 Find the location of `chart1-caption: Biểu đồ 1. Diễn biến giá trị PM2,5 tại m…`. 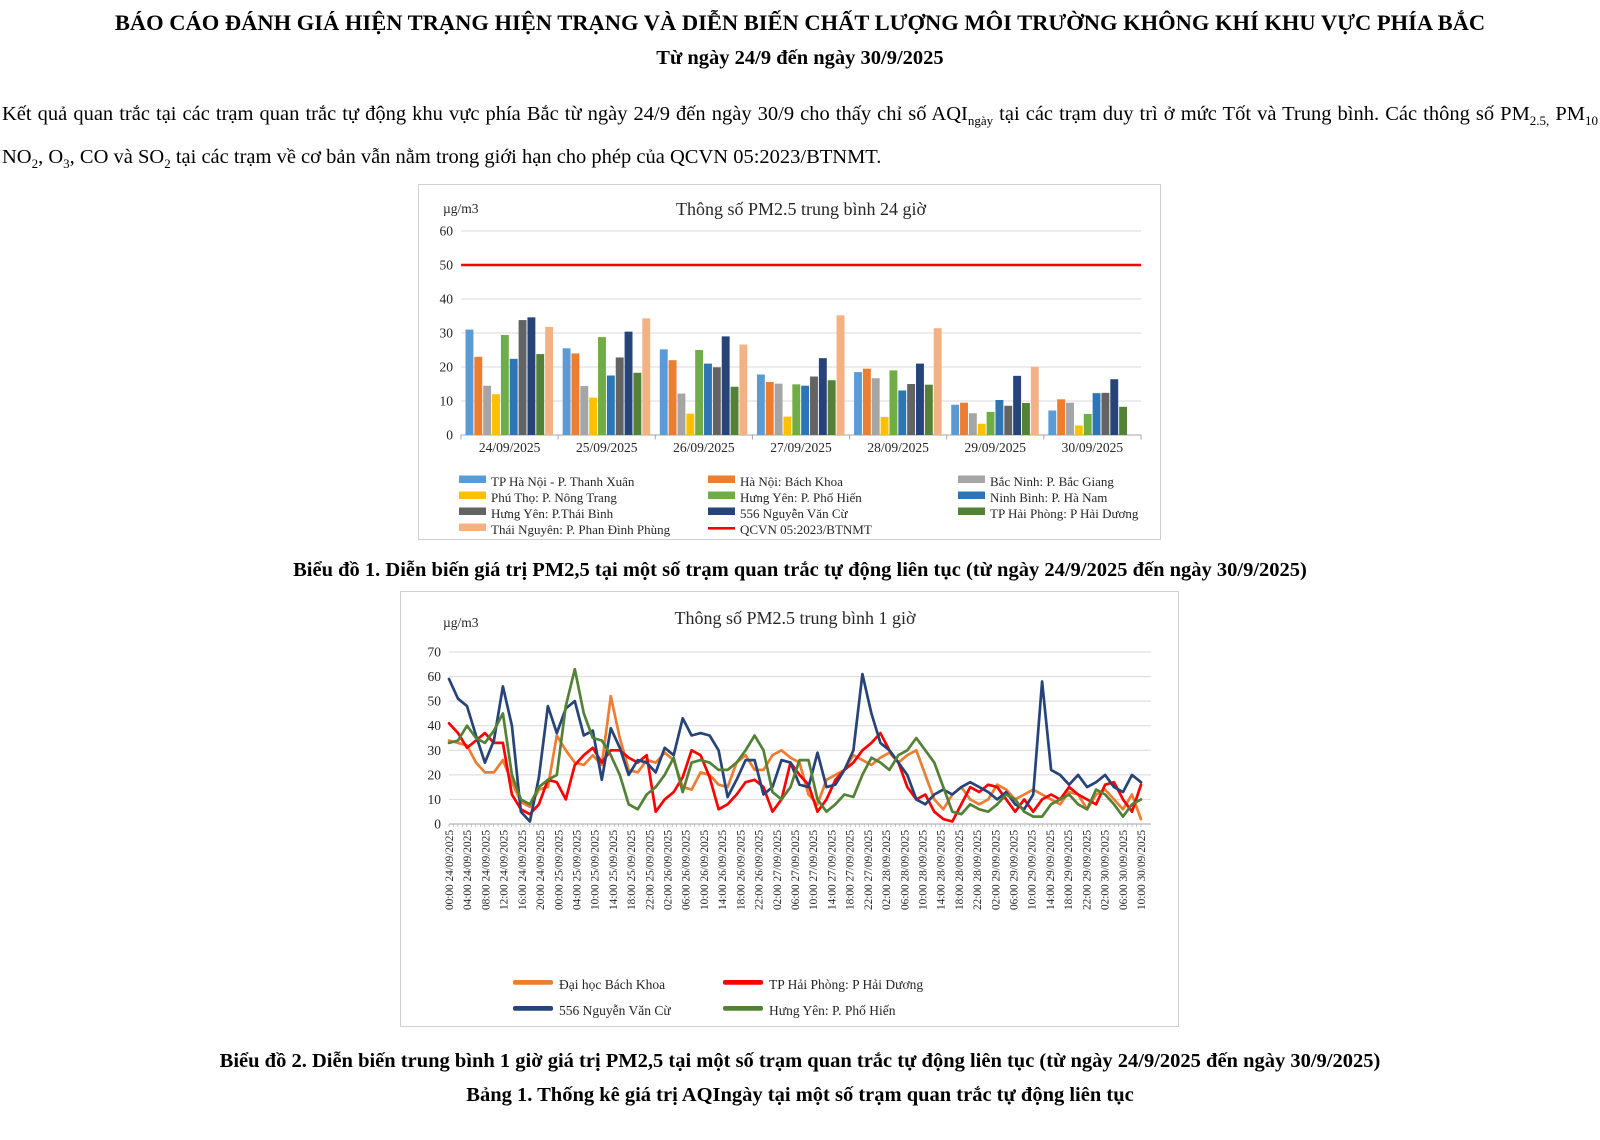

chart1-caption: Biểu đồ 1. Diễn biến giá trị PM2,5 tại m… is located at coordinates (800, 570).